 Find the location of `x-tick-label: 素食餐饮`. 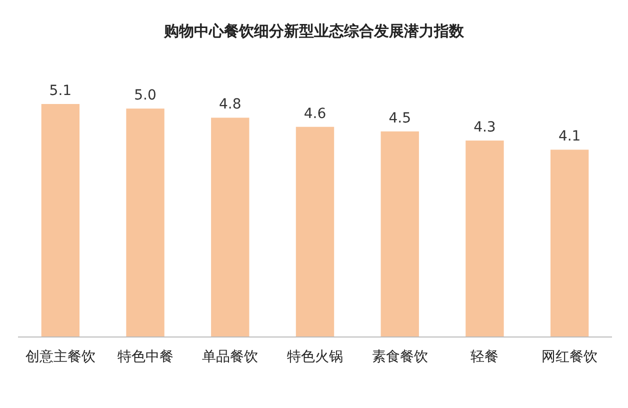

x-tick-label: 素食餐饮 is located at coordinates (400, 357).